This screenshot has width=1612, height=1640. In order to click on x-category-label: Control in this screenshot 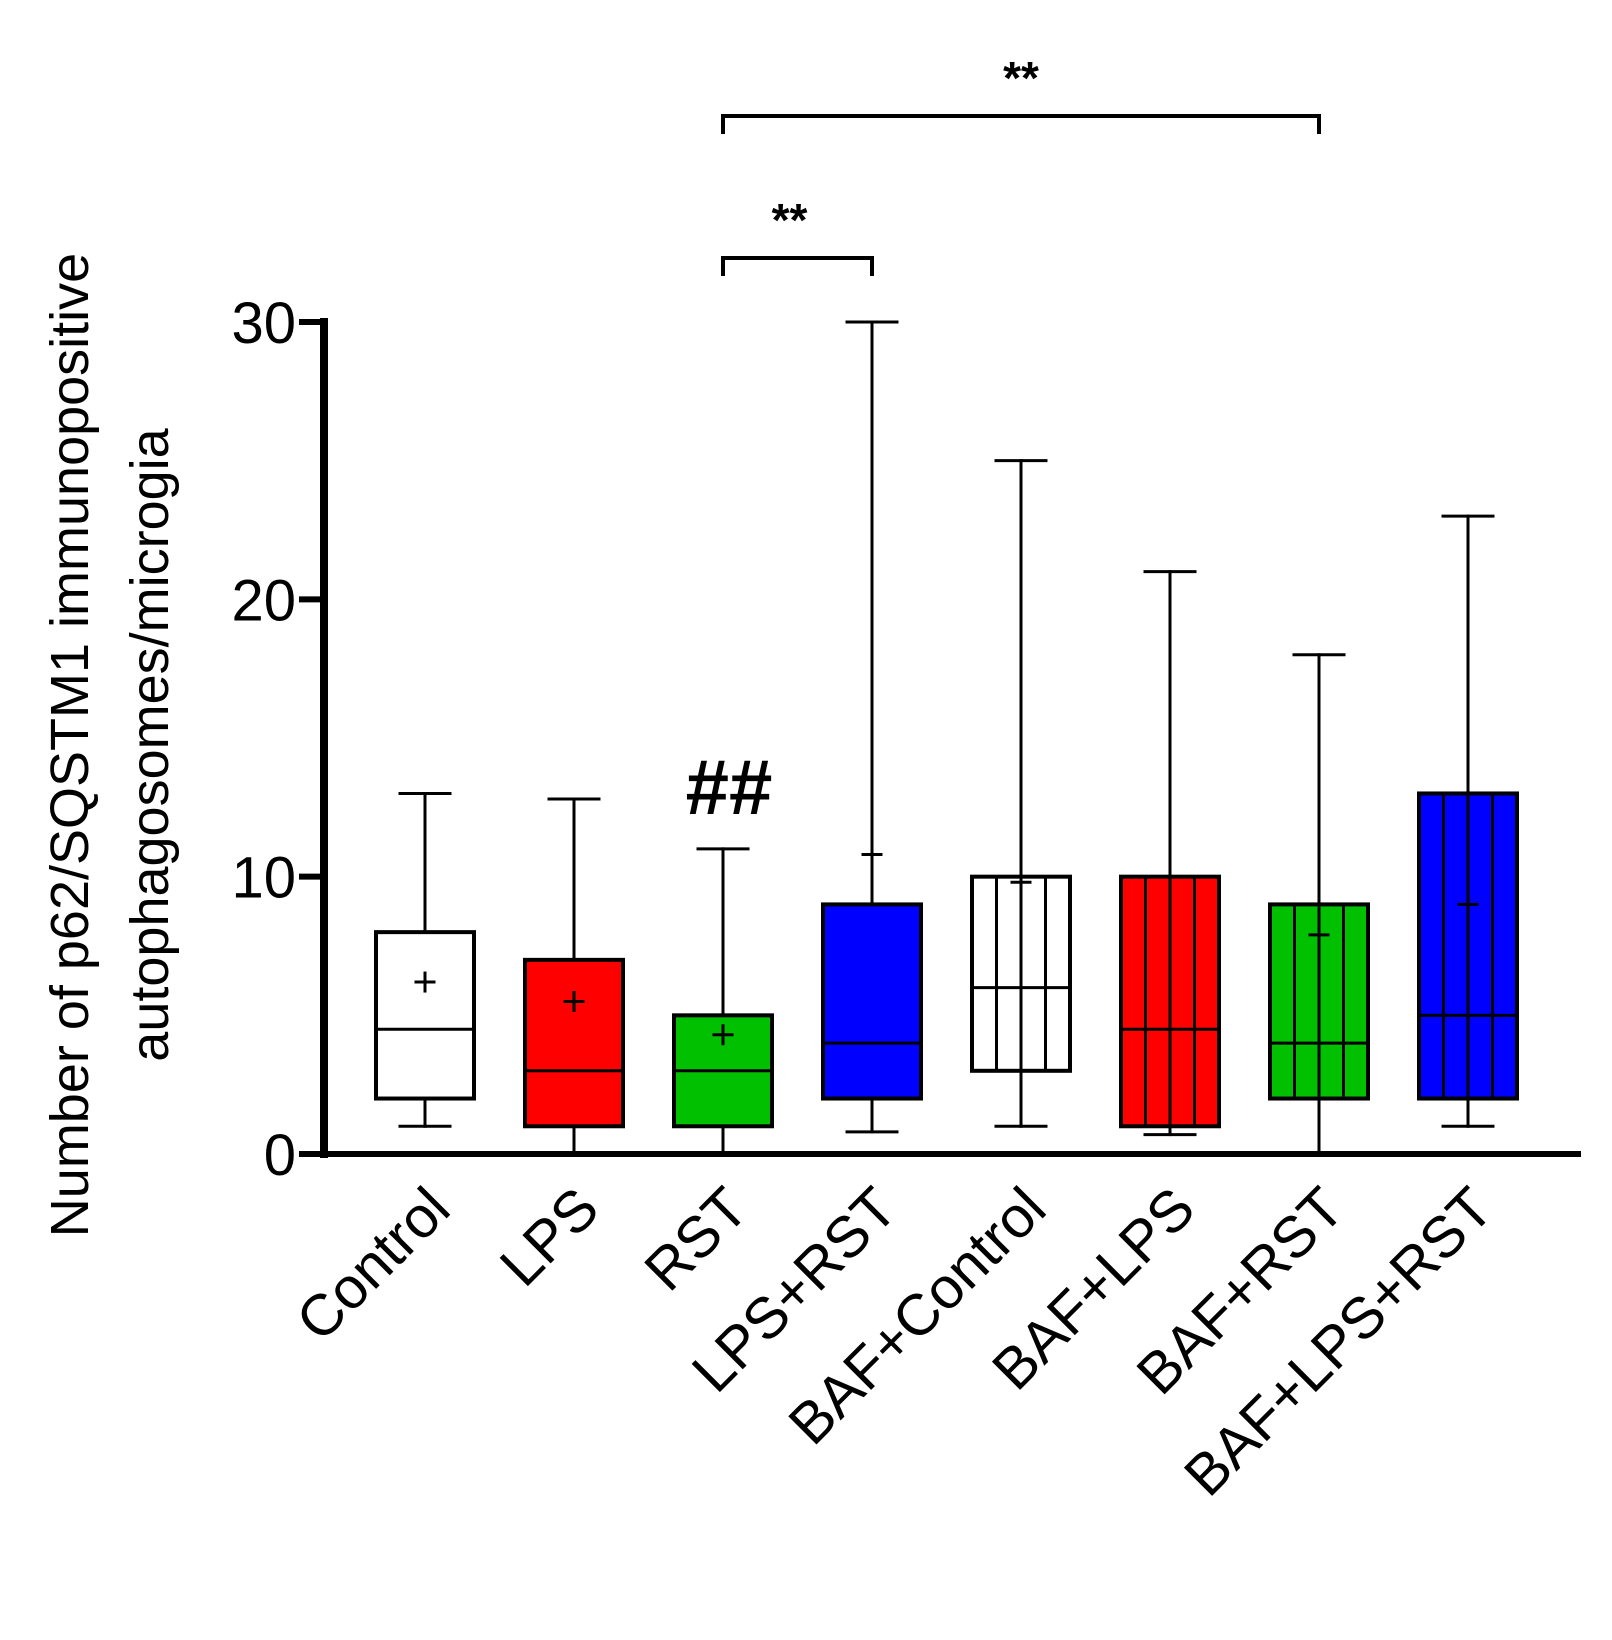, I will do `click(373, 1264)`.